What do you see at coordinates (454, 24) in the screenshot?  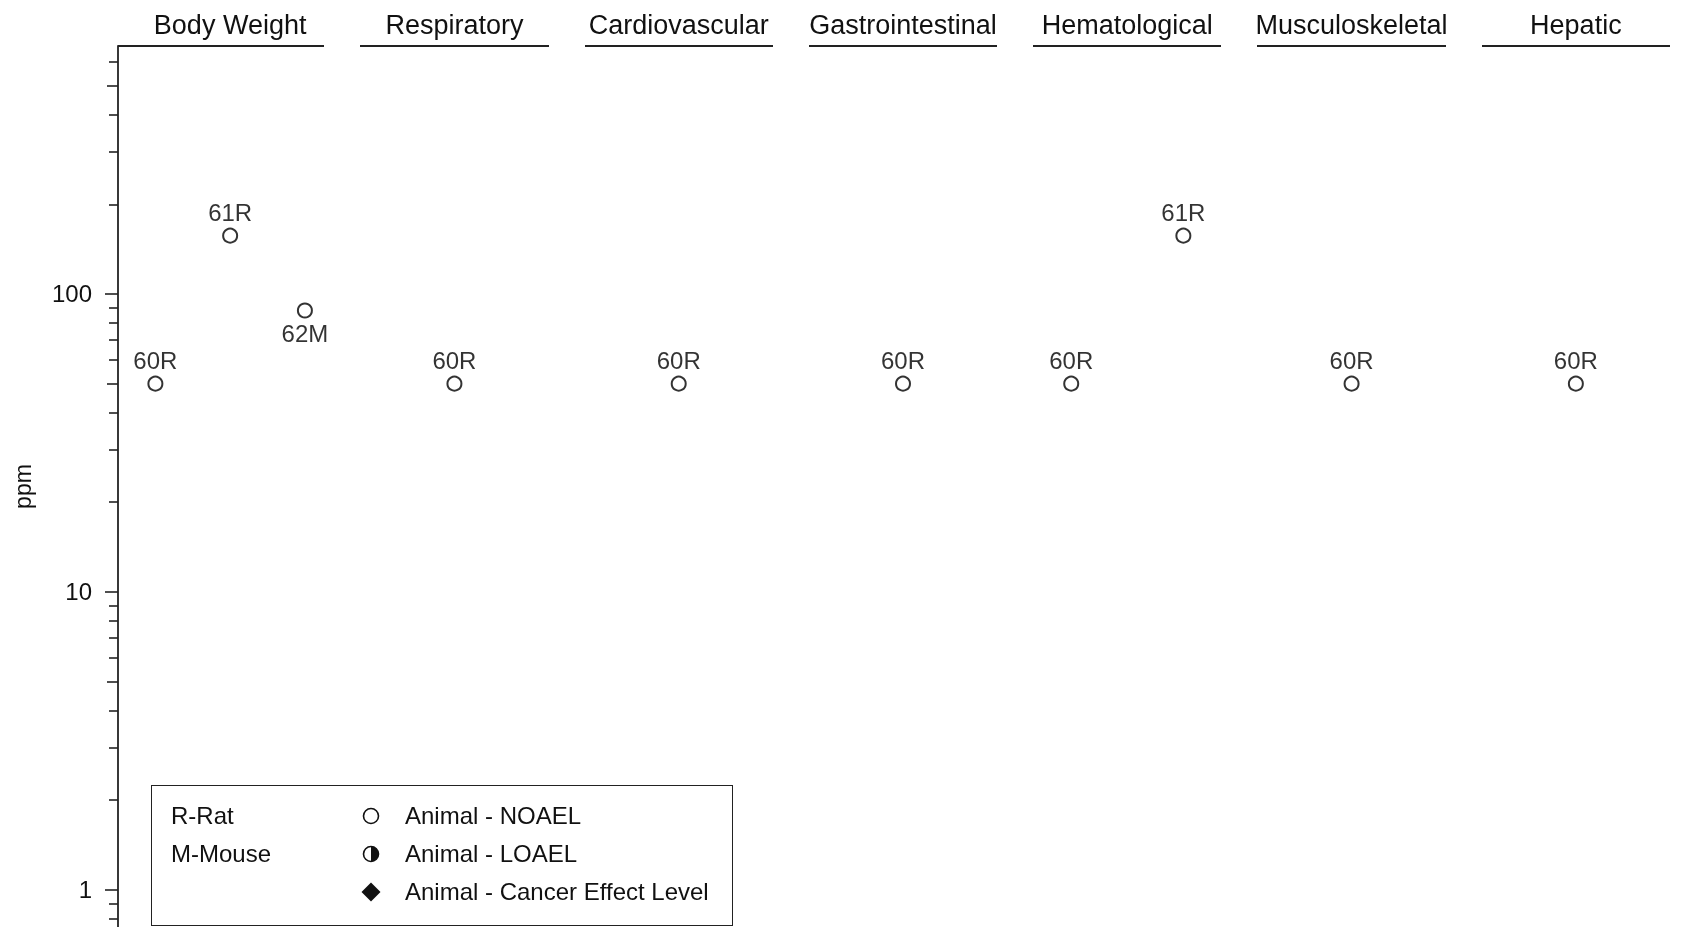 I see `x-tick-label: Respiratory` at bounding box center [454, 24].